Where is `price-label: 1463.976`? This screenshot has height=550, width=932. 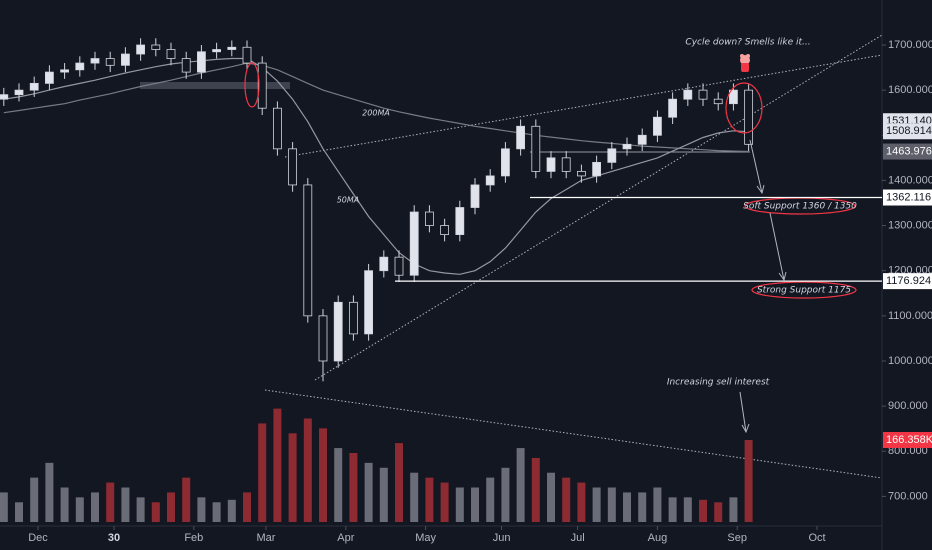
price-label: 1463.976 is located at coordinates (909, 151).